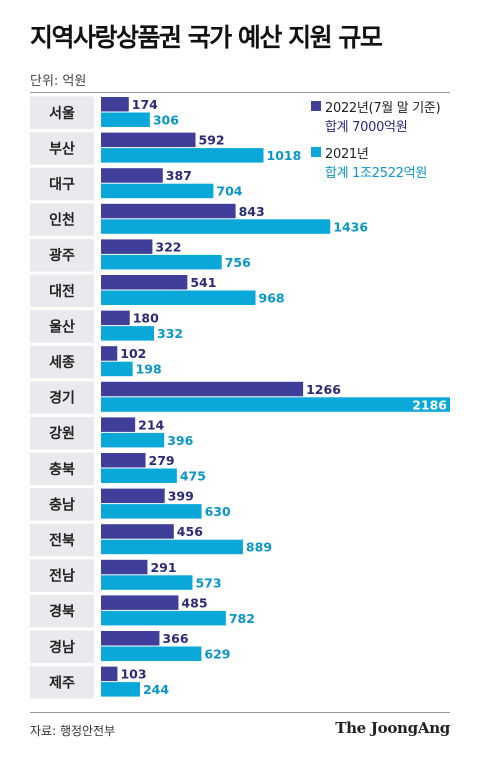  What do you see at coordinates (212, 140) in the screenshot?
I see `value-label-2022: 592` at bounding box center [212, 140].